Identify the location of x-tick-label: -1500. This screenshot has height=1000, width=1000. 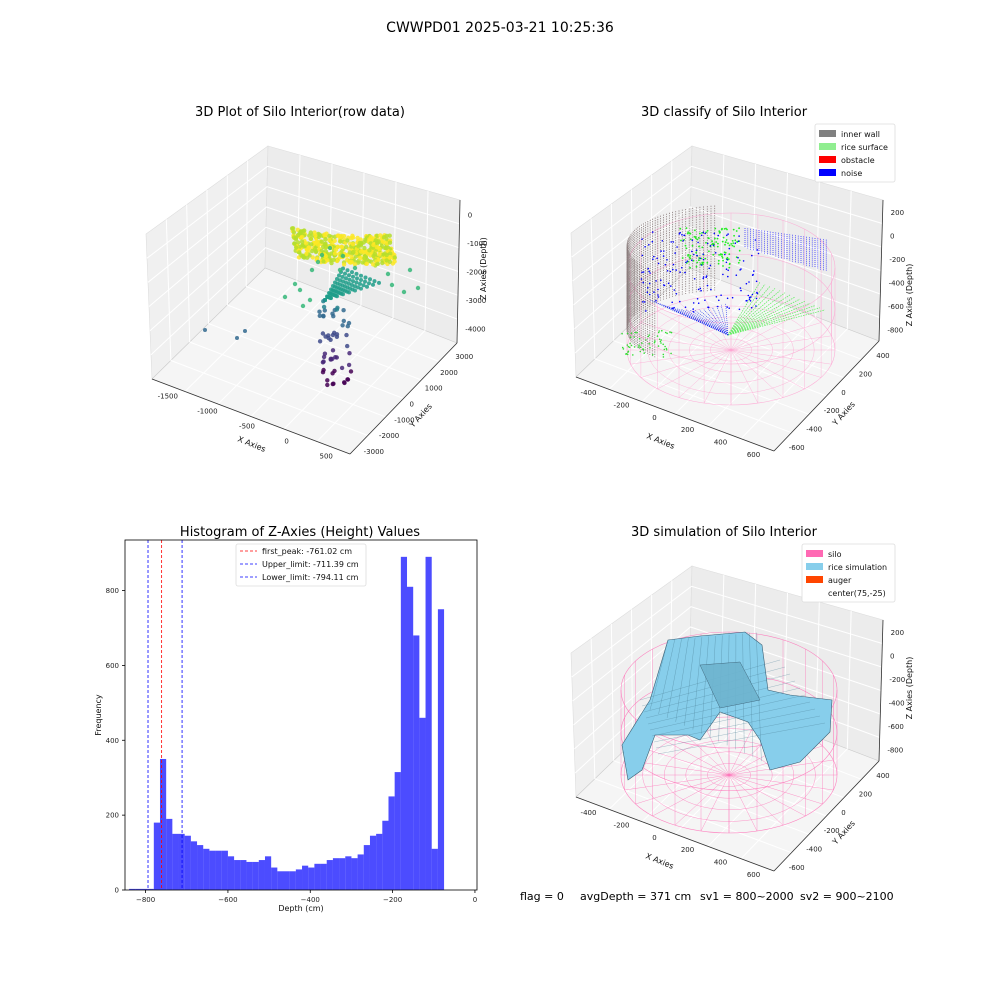
(168, 397).